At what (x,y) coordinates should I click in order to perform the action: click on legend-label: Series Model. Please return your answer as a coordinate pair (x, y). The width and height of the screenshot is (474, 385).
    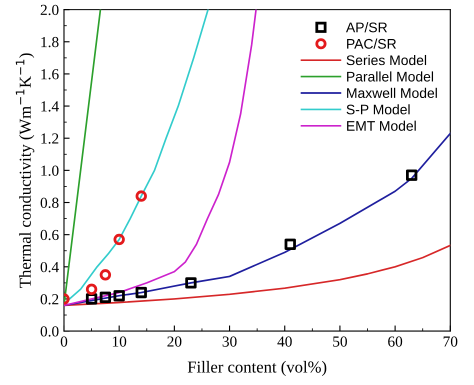
    Looking at the image, I should click on (386, 60).